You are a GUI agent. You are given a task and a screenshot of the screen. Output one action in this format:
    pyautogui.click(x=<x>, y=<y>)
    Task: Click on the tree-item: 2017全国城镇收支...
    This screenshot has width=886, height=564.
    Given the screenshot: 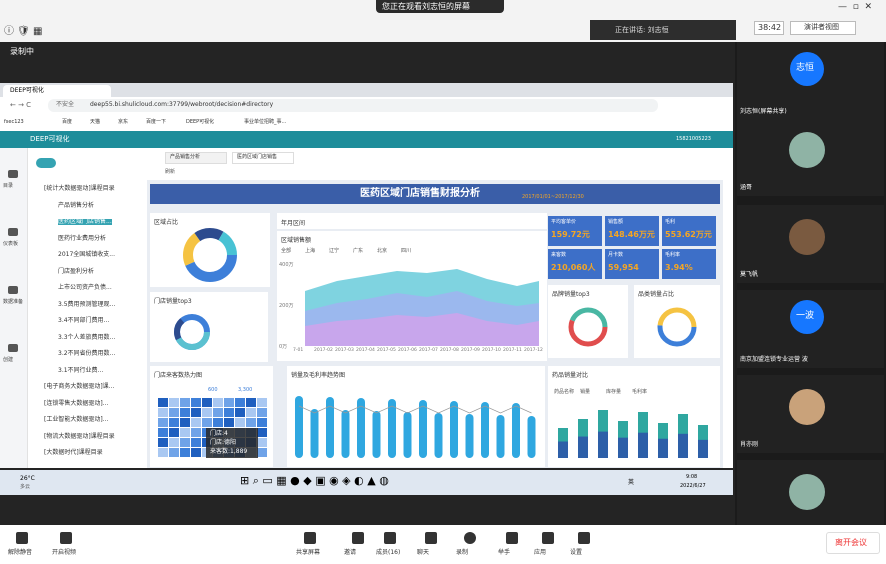 What is the action you would take?
    pyautogui.click(x=86, y=254)
    